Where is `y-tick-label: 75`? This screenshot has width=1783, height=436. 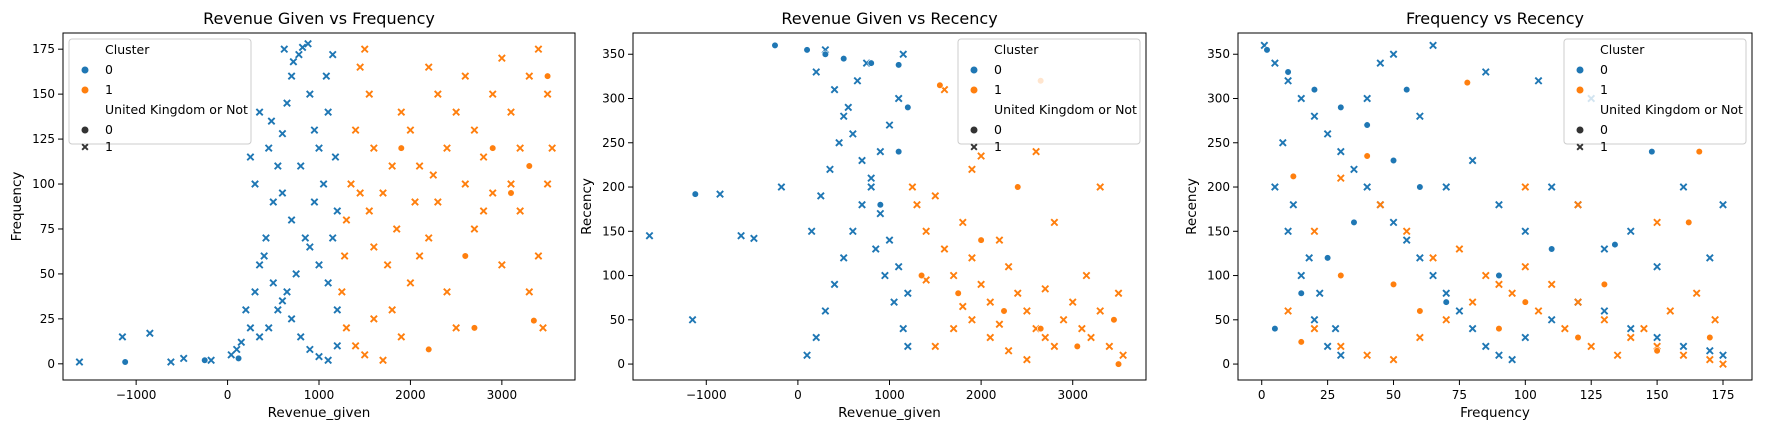 y-tick-label: 75 is located at coordinates (47, 229).